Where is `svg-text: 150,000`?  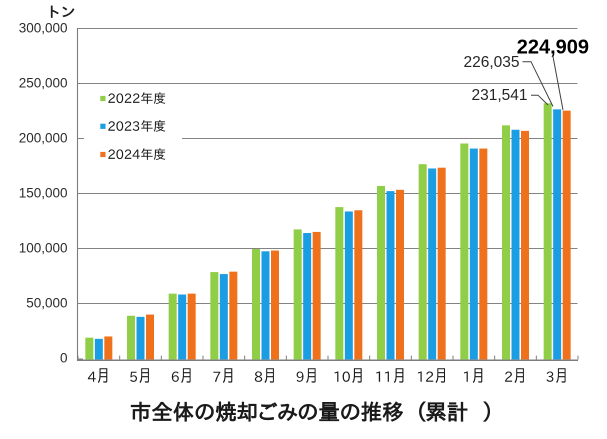 svg-text: 150,000 is located at coordinates (43, 193).